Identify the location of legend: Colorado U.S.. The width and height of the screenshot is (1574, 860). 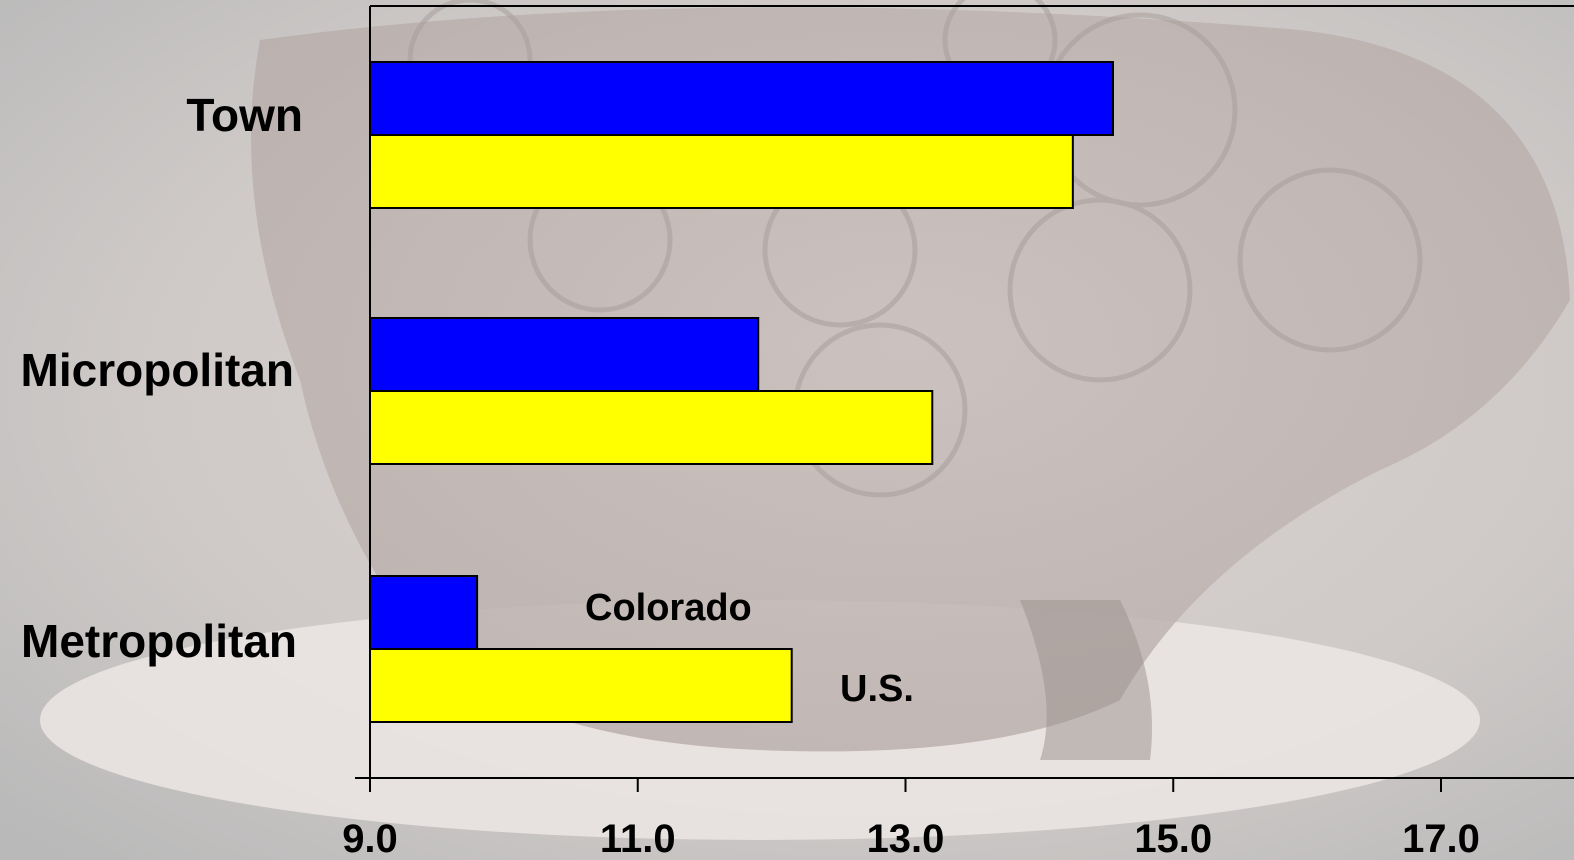
(749, 648).